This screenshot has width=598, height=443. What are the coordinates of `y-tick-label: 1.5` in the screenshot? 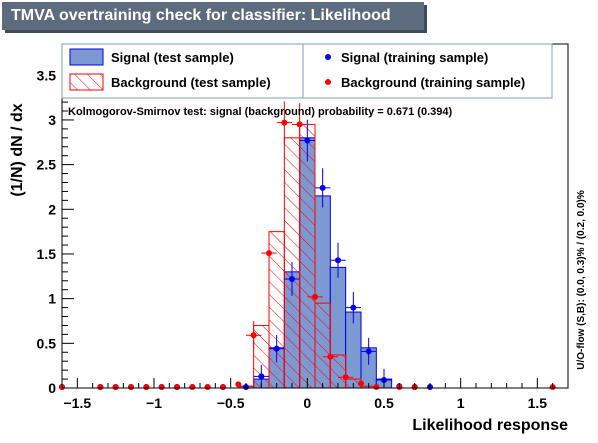 It's located at (47, 254).